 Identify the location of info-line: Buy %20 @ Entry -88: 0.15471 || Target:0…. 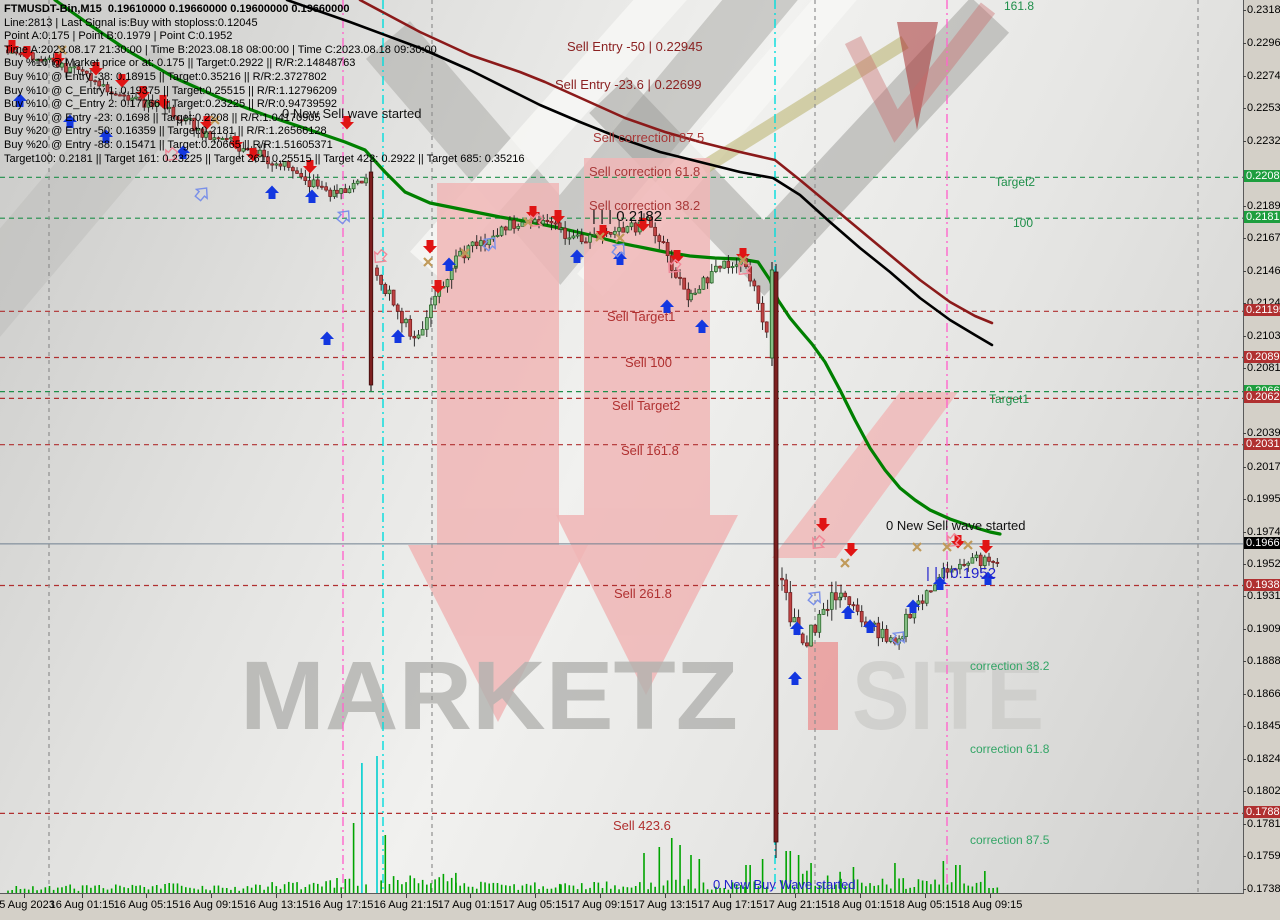
(168, 144).